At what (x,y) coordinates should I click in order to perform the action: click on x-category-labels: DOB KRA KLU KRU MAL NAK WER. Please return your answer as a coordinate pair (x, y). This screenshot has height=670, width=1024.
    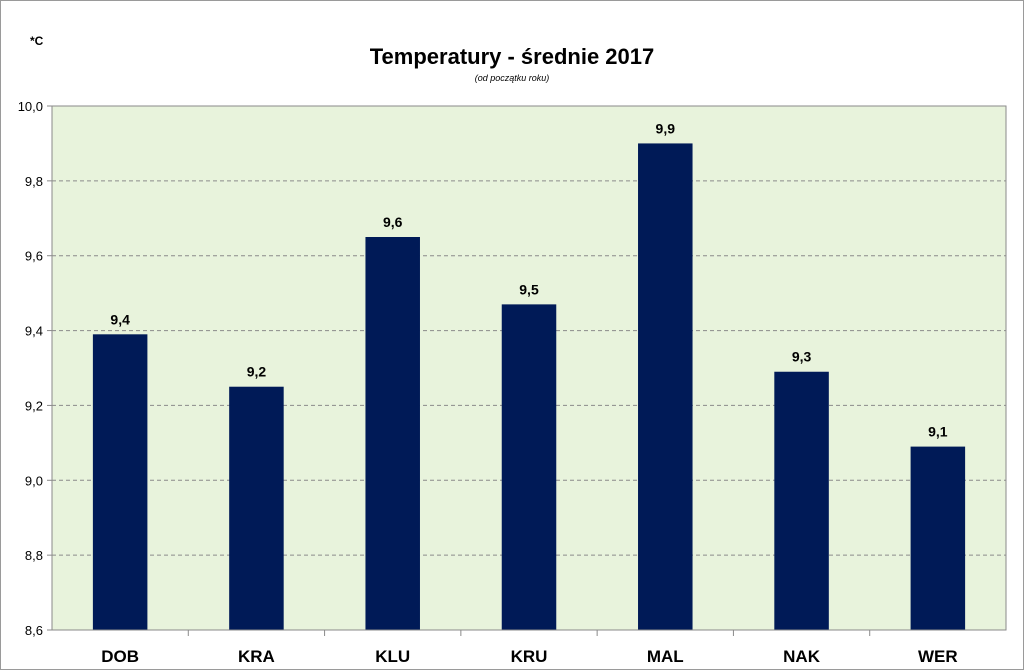
    Looking at the image, I should click on (529, 656).